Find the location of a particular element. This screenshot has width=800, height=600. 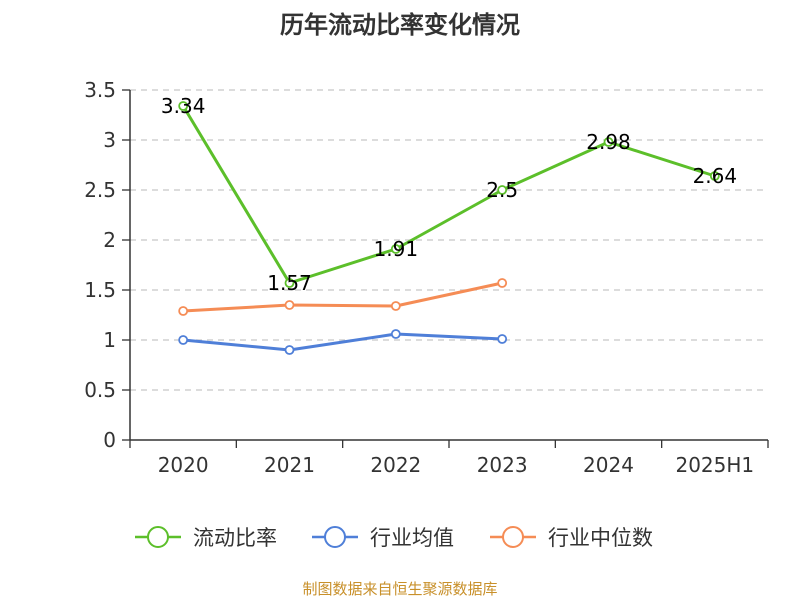

data-label: 2.64 is located at coordinates (715, 176).